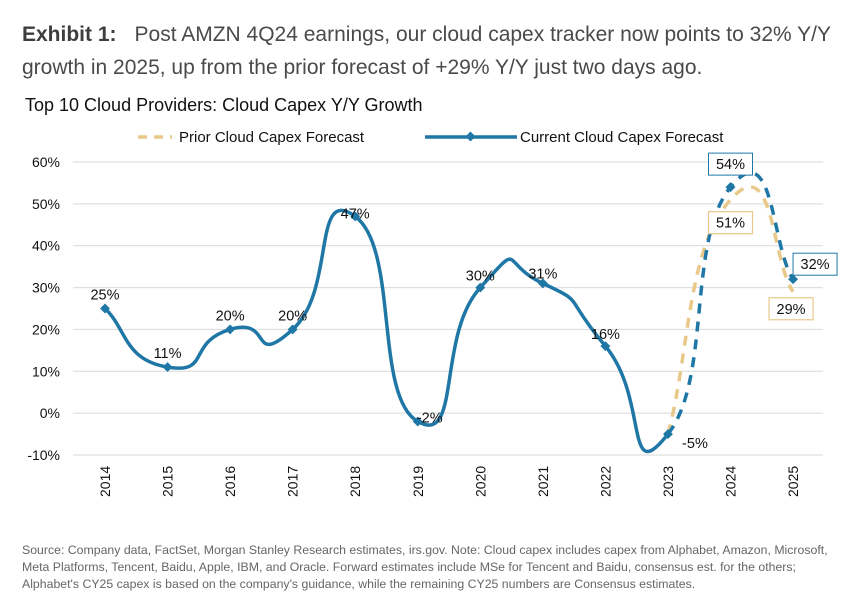 The width and height of the screenshot is (858, 603). What do you see at coordinates (605, 335) in the screenshot?
I see `current-data-label: 16%` at bounding box center [605, 335].